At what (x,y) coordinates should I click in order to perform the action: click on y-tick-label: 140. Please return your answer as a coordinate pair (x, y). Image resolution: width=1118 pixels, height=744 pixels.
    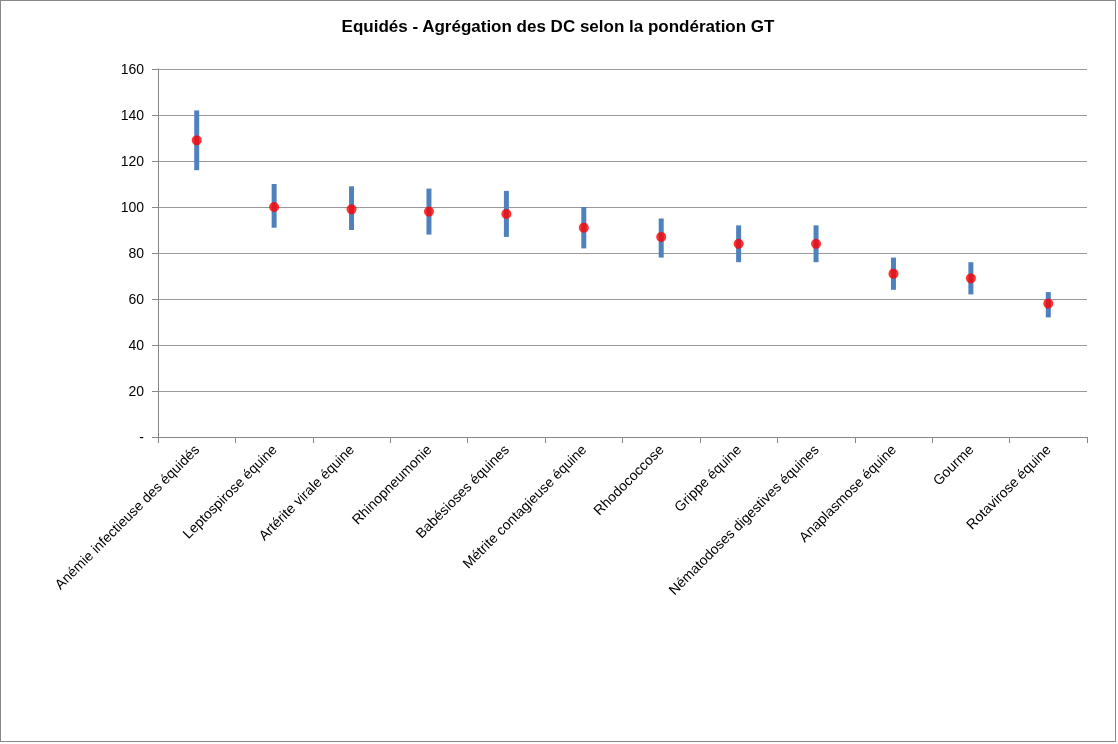
    Looking at the image, I should click on (132, 115).